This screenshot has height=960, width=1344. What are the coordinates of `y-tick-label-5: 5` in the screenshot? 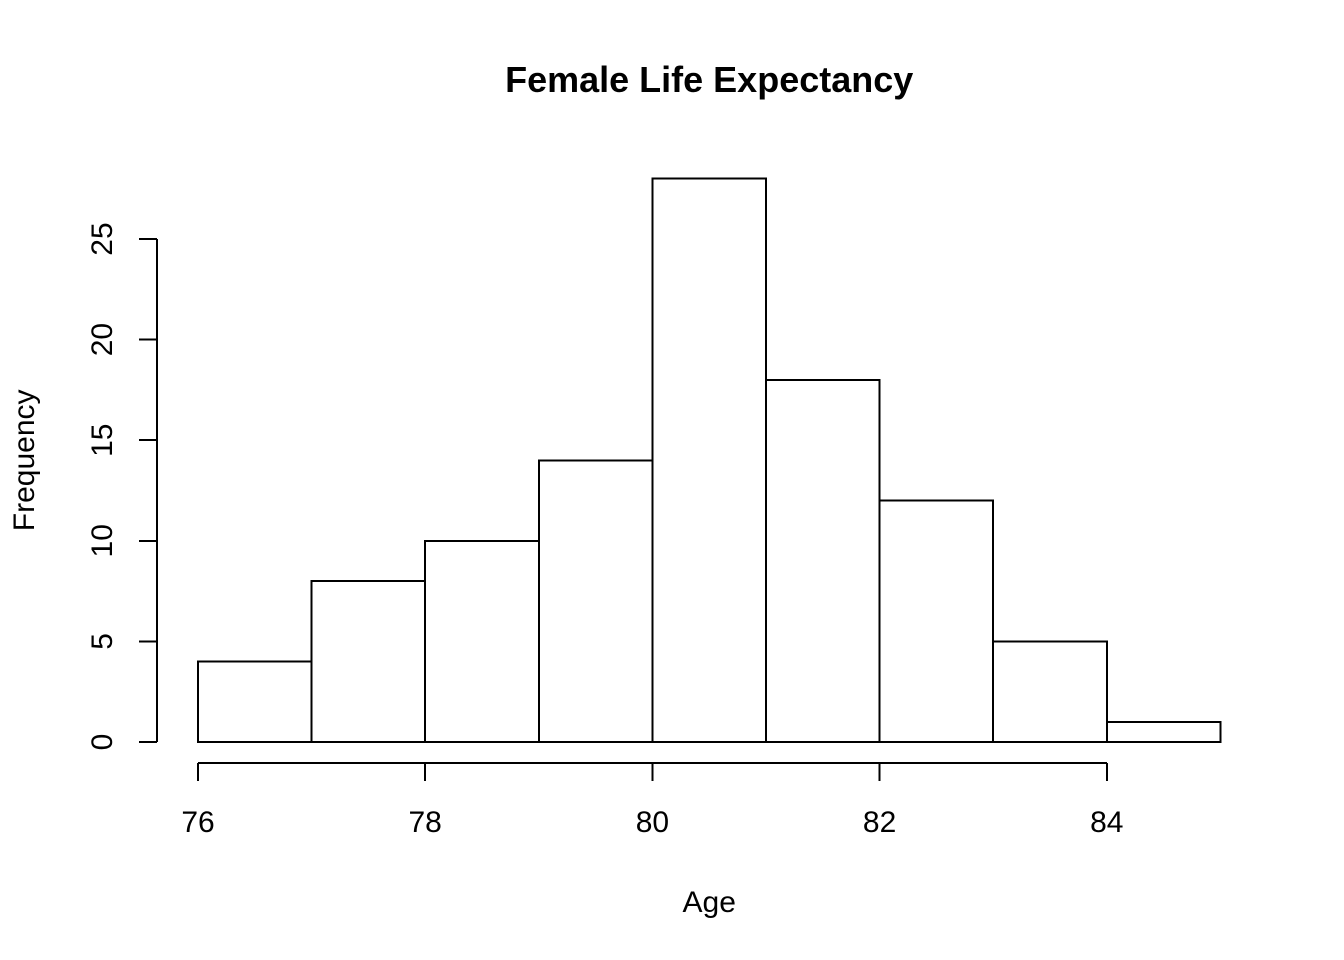 It's located at (102, 641).